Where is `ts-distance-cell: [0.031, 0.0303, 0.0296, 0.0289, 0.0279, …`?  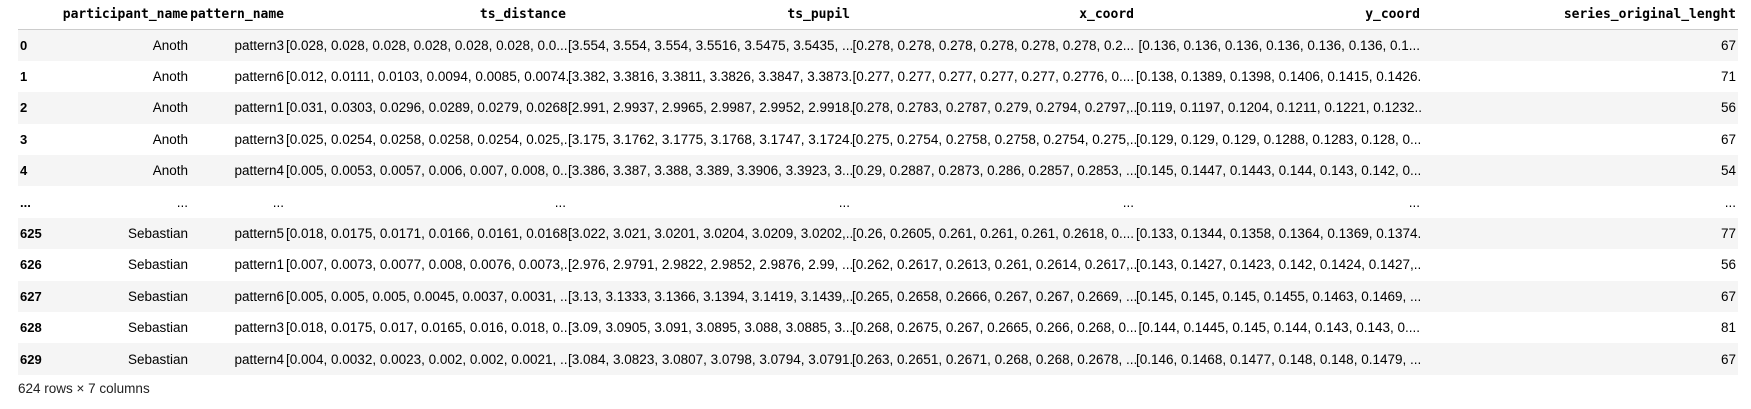 ts-distance-cell: [0.031, 0.0303, 0.0296, 0.0289, 0.0279, … is located at coordinates (427, 108).